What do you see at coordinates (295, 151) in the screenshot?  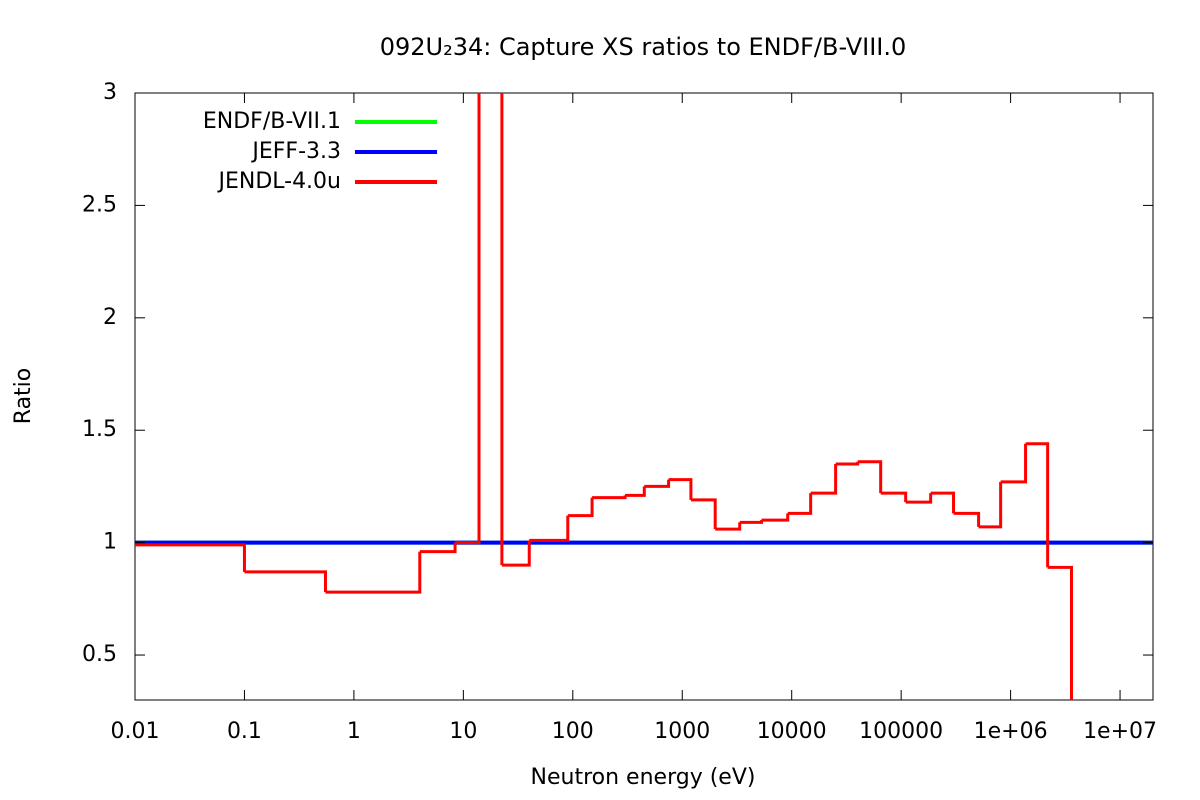 I see `legend-label: JEFF-3.3` at bounding box center [295, 151].